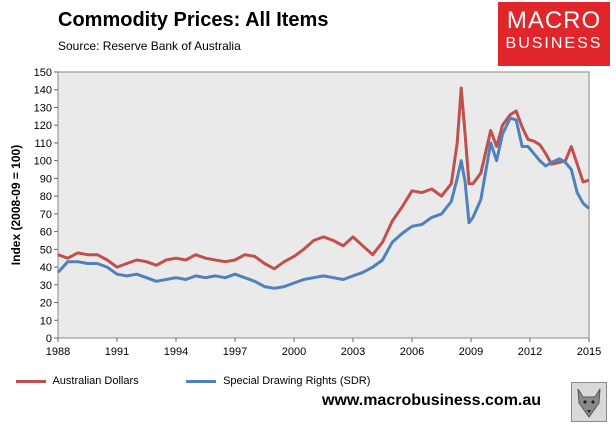 The height and width of the screenshot is (426, 616). What do you see at coordinates (530, 352) in the screenshot?
I see `x-tick-label: 2012` at bounding box center [530, 352].